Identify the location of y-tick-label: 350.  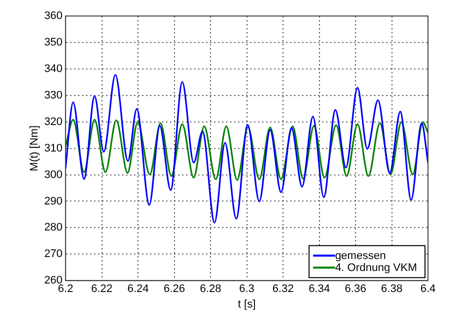
(53, 42).